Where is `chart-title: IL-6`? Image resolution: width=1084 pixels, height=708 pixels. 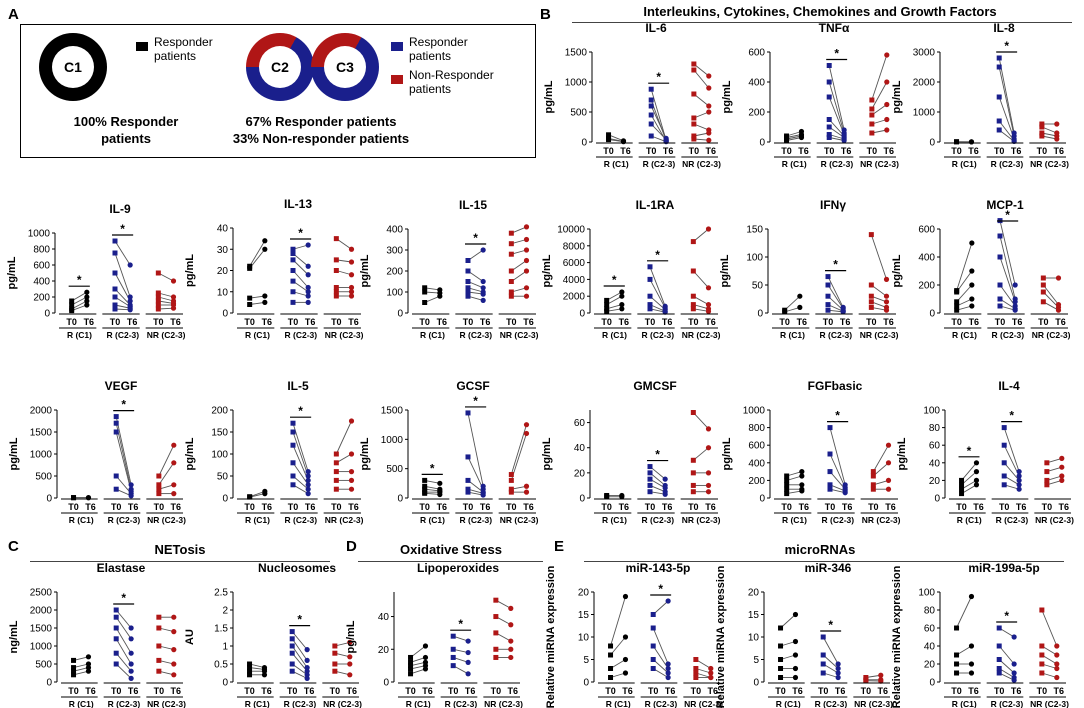
chart-title: IL-6 is located at coordinates (656, 28).